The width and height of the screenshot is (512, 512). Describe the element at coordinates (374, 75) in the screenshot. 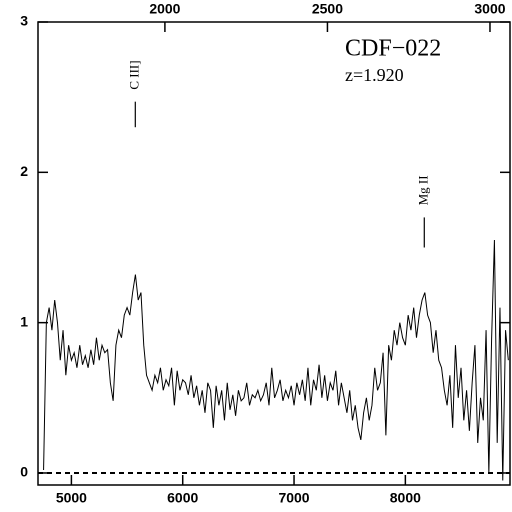

I see `chart-subtitle: z=1.920` at that location.